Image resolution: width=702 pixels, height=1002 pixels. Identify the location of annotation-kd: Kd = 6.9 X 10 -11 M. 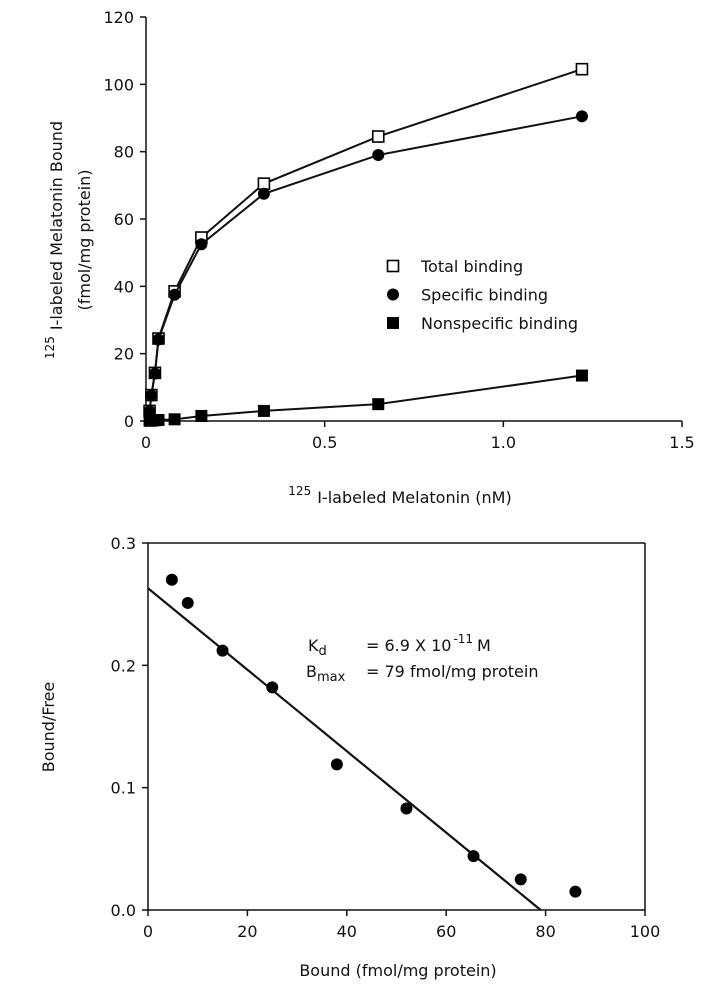
(399, 645).